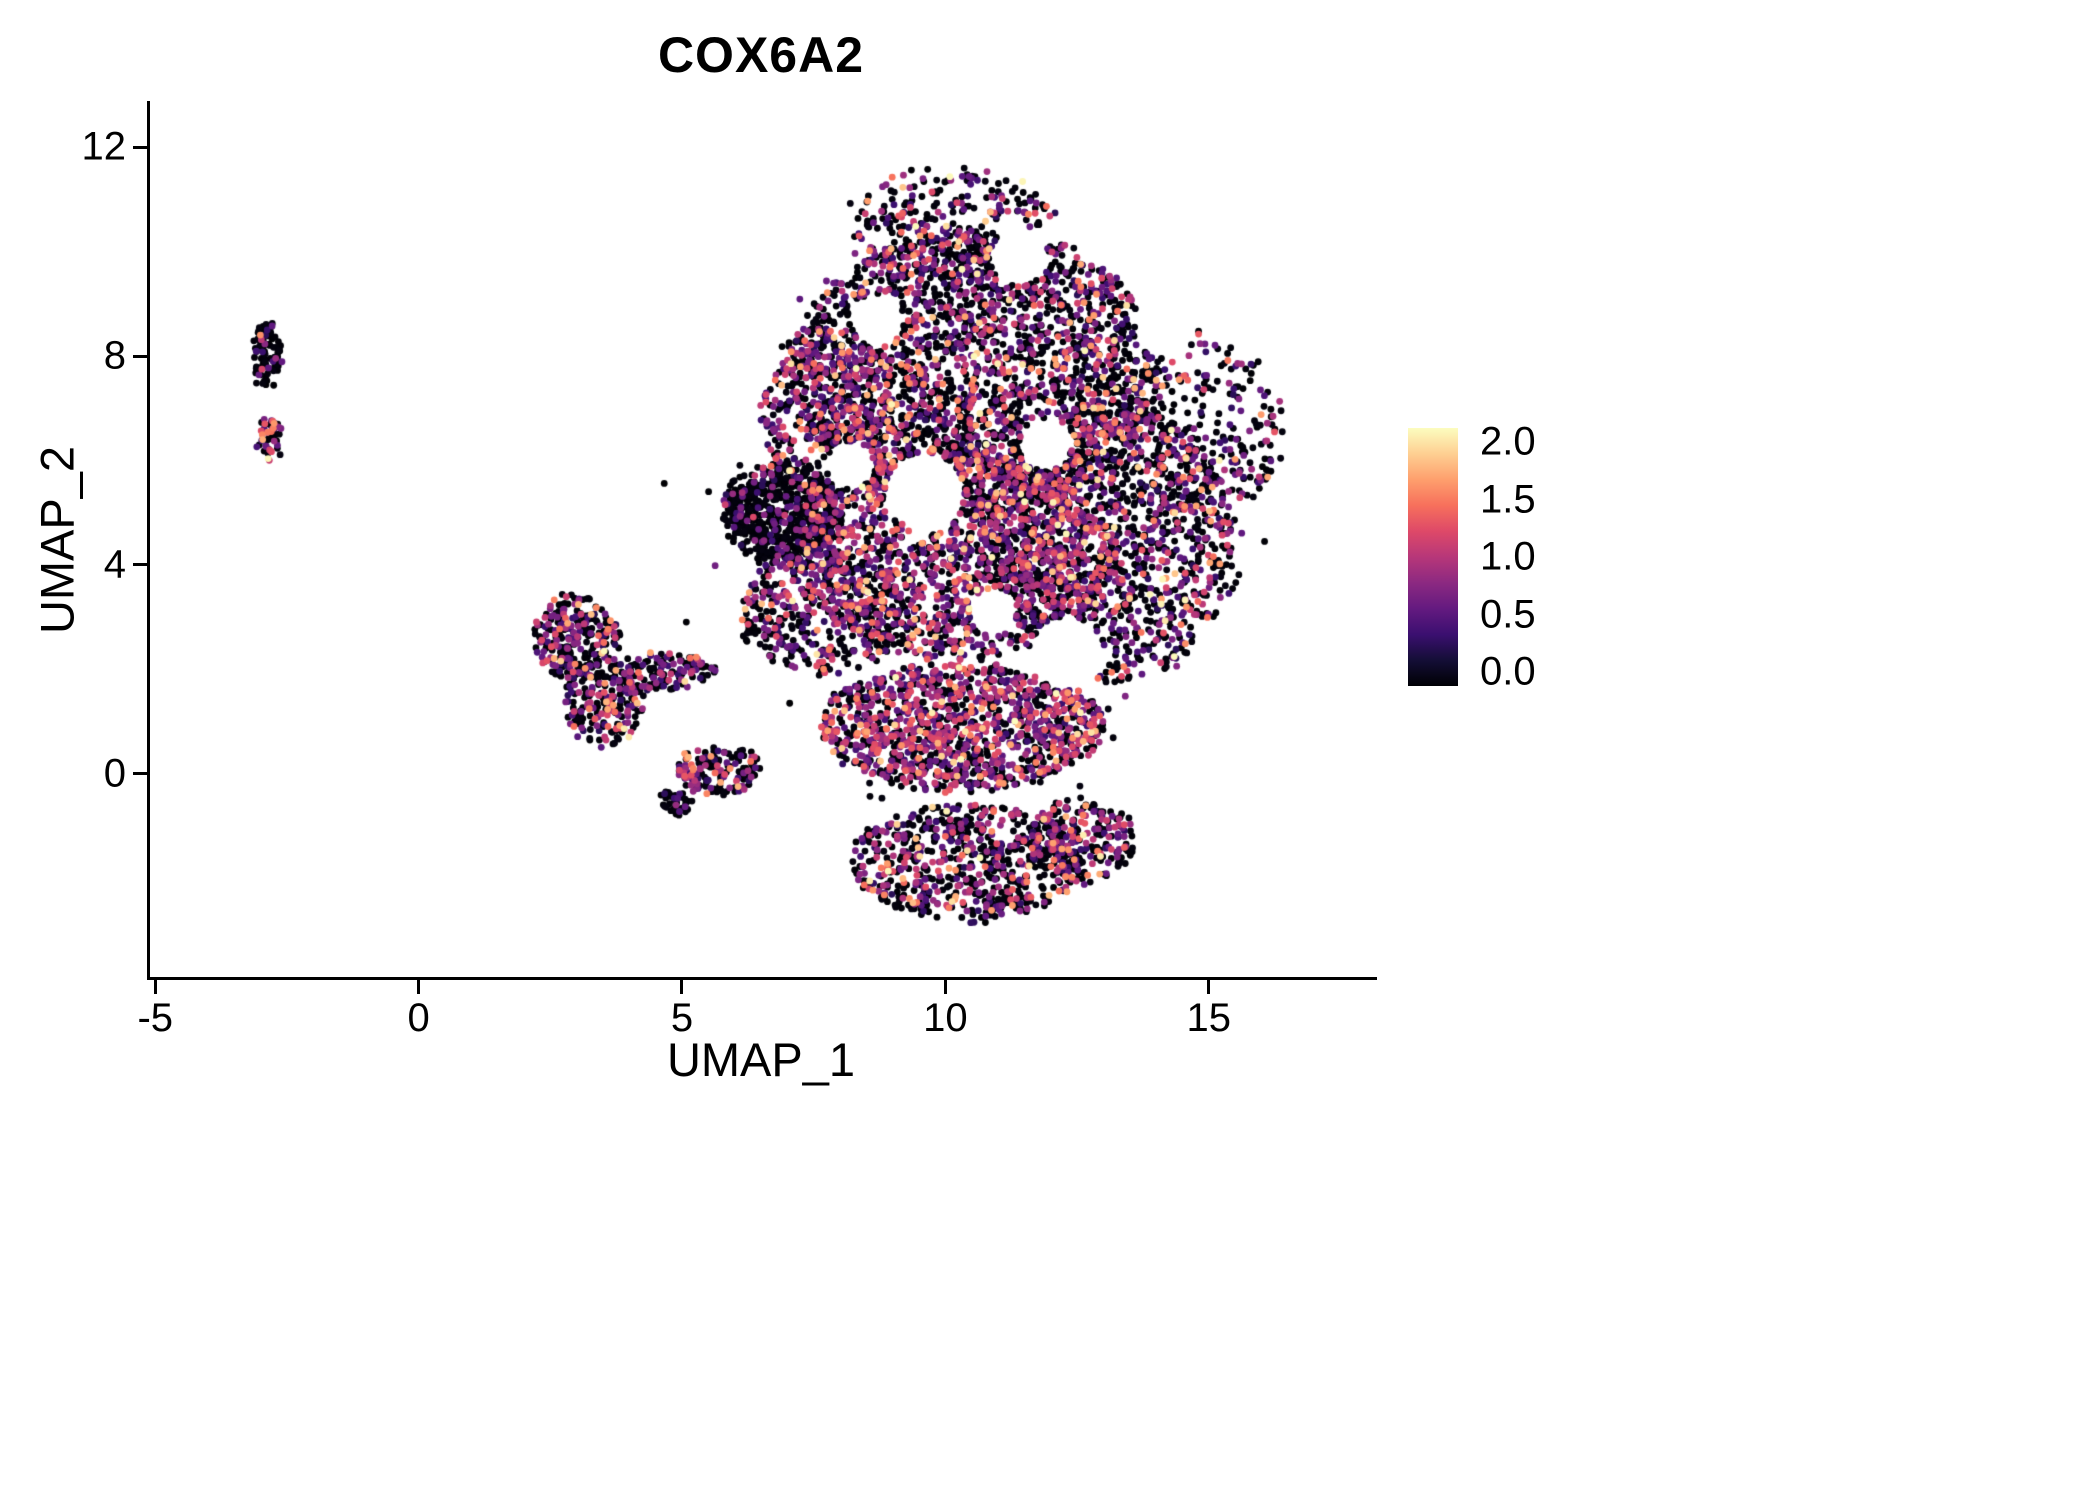 The width and height of the screenshot is (2100, 1500). Describe the element at coordinates (762, 978) in the screenshot. I see `x-axis-line` at that location.